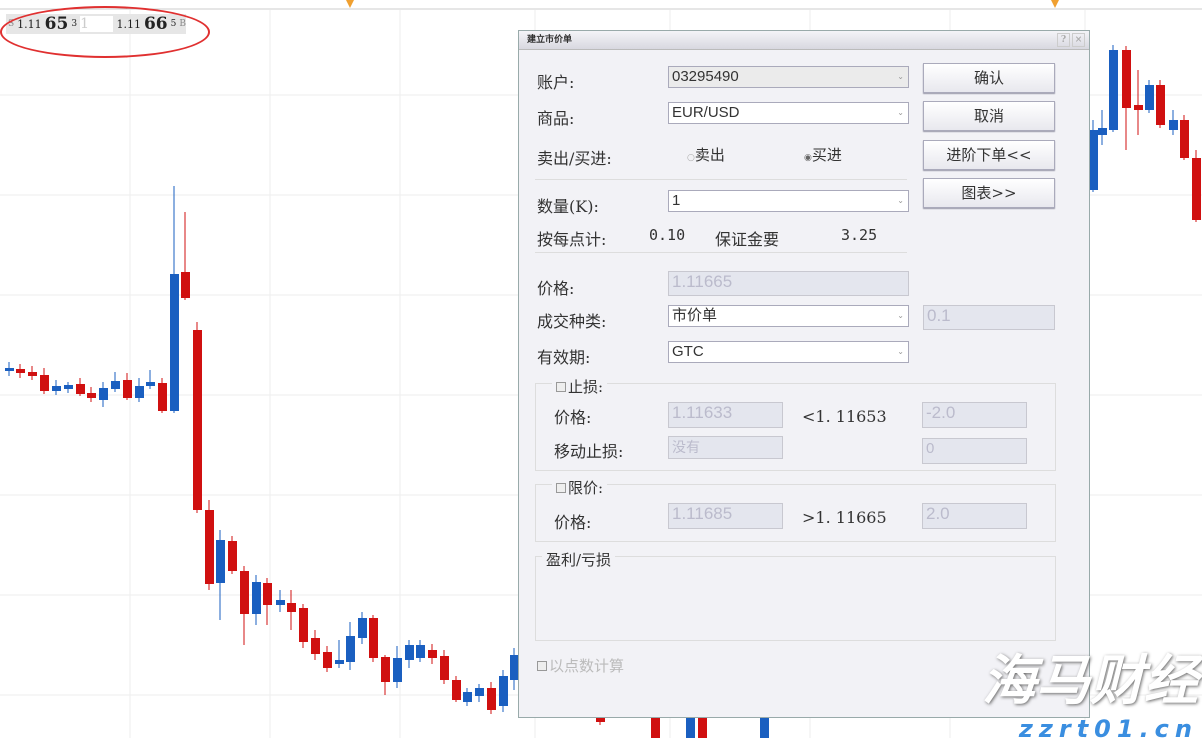 Image resolution: width=1202 pixels, height=743 pixels. Describe the element at coordinates (702, 281) in the screenshot. I see `price-value: 1.11665` at that location.